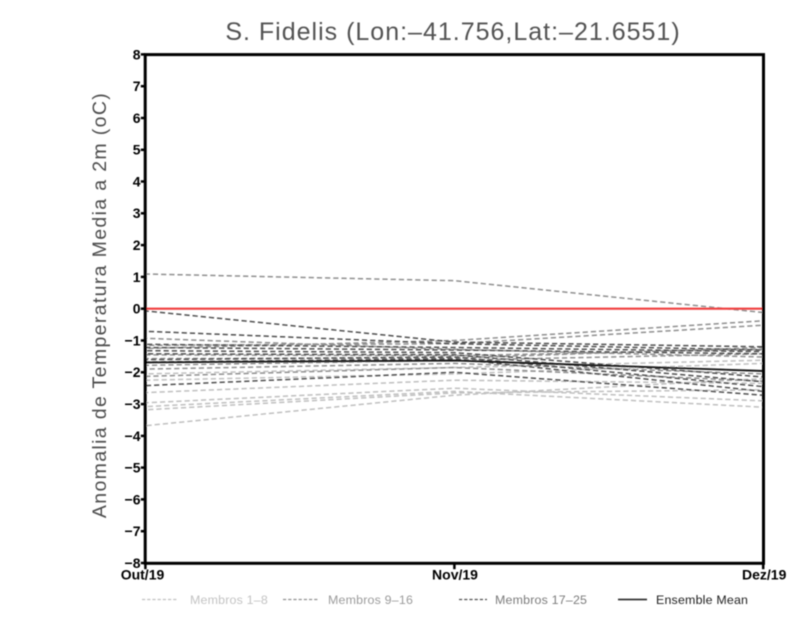 This screenshot has width=800, height=618. What do you see at coordinates (137, 245) in the screenshot?
I see `svg-text: 2` at bounding box center [137, 245].